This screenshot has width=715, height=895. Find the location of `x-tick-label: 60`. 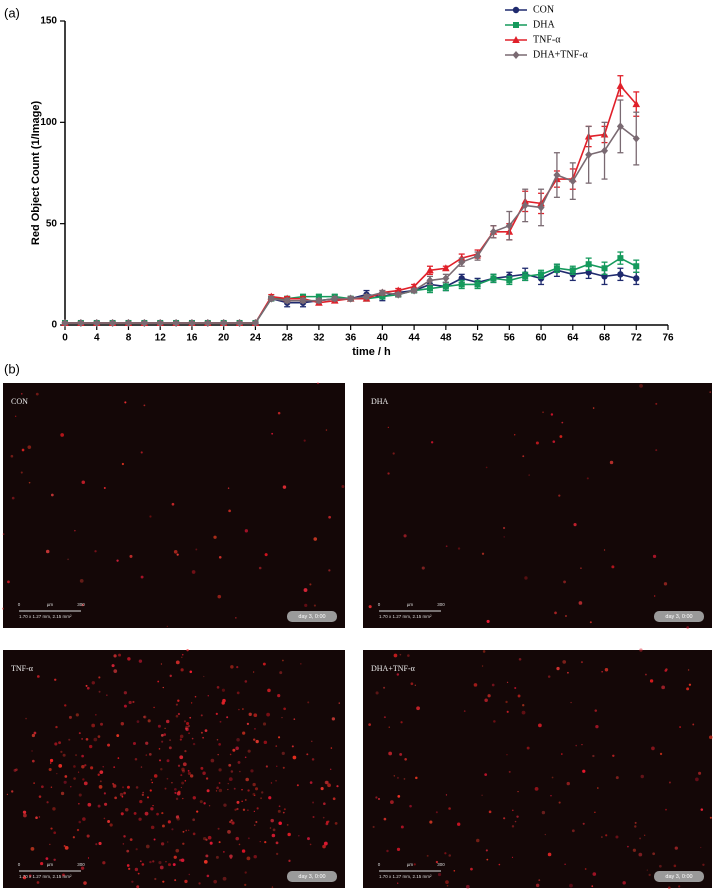

x-tick-label: 60 is located at coordinates (541, 338).